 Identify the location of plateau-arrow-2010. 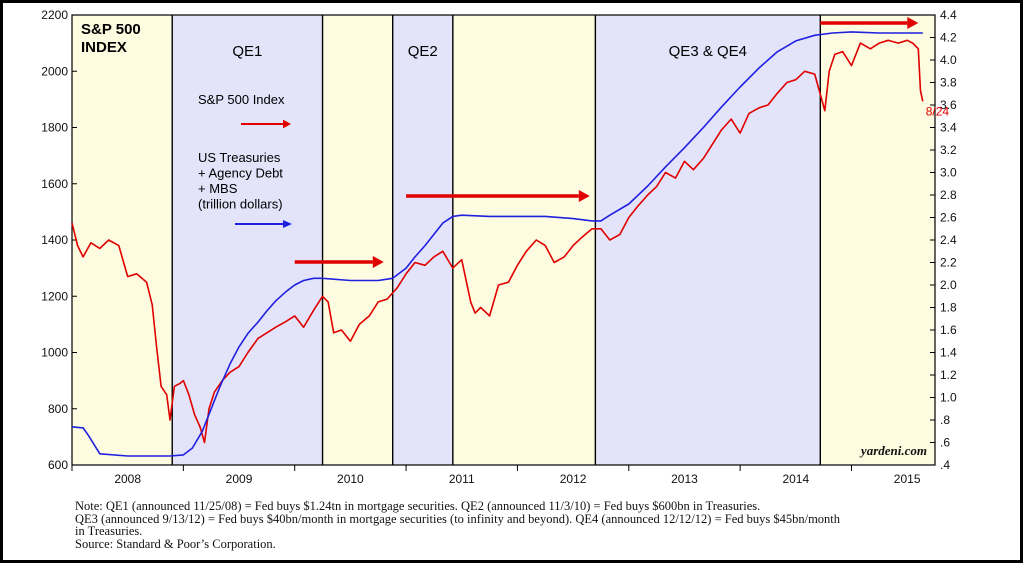
(339, 262).